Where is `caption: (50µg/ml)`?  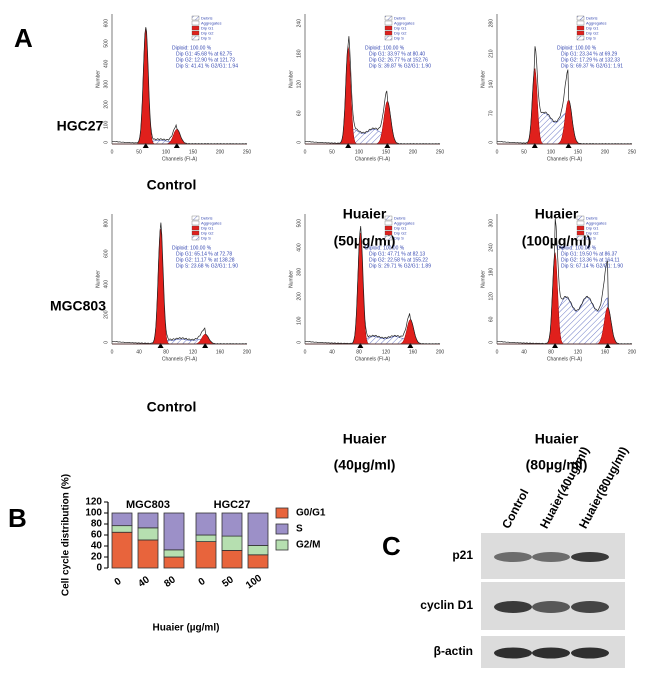 caption: (50µg/ml) is located at coordinates (365, 241).